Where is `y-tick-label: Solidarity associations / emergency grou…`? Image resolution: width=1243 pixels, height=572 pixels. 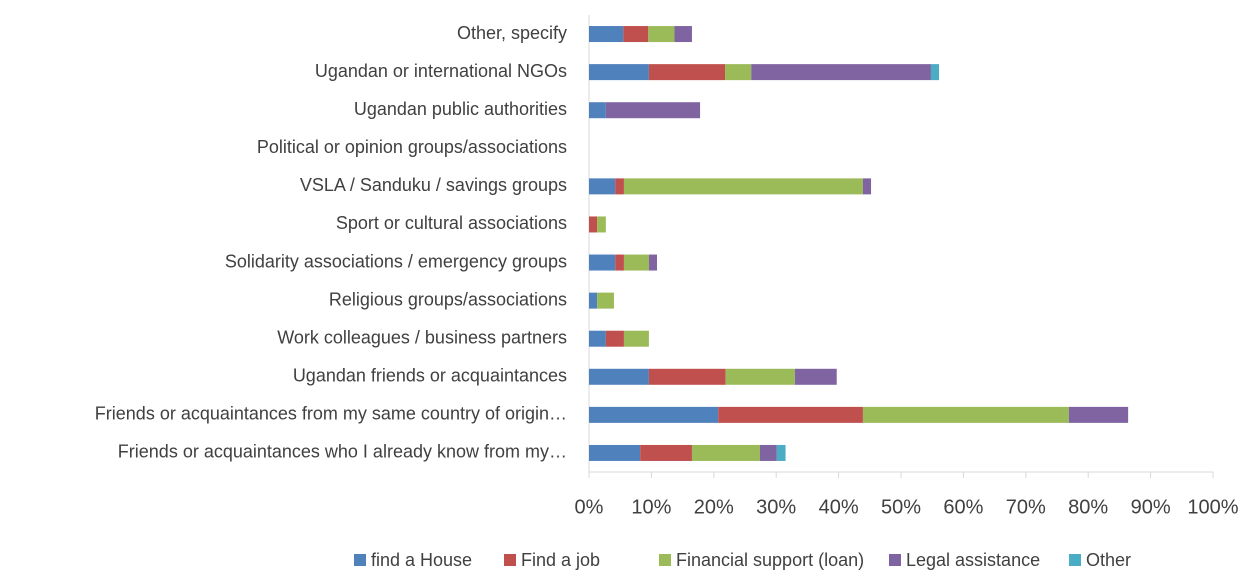
y-tick-label: Solidarity associations / emergency grou… is located at coordinates (396, 261).